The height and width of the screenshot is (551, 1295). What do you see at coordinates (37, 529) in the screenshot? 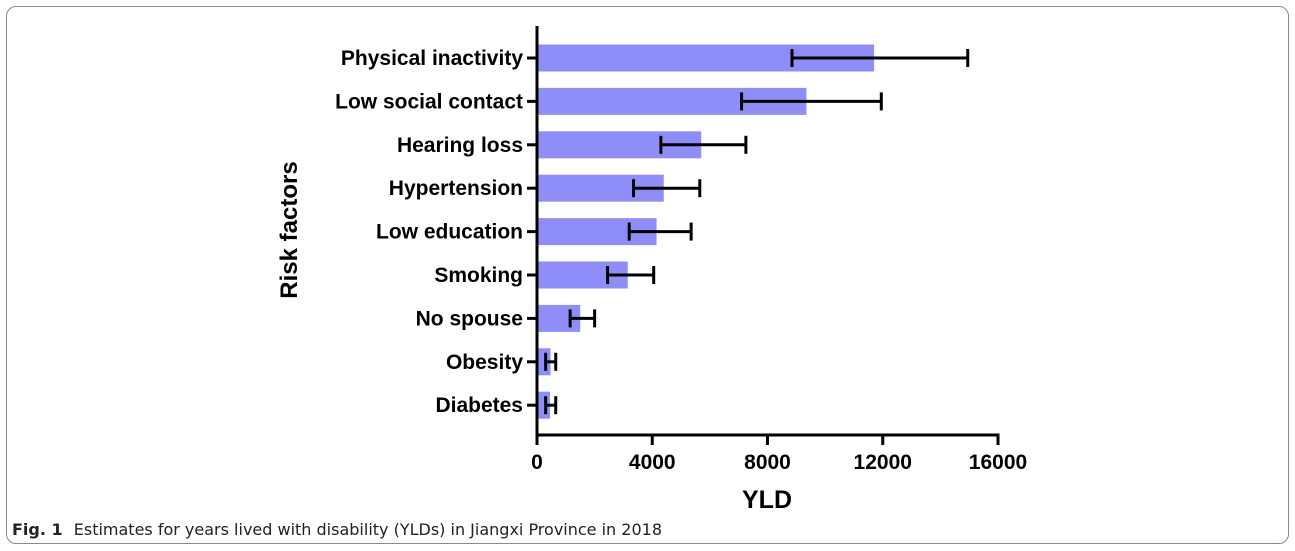
I see `caption-label: Fig. 1` at bounding box center [37, 529].